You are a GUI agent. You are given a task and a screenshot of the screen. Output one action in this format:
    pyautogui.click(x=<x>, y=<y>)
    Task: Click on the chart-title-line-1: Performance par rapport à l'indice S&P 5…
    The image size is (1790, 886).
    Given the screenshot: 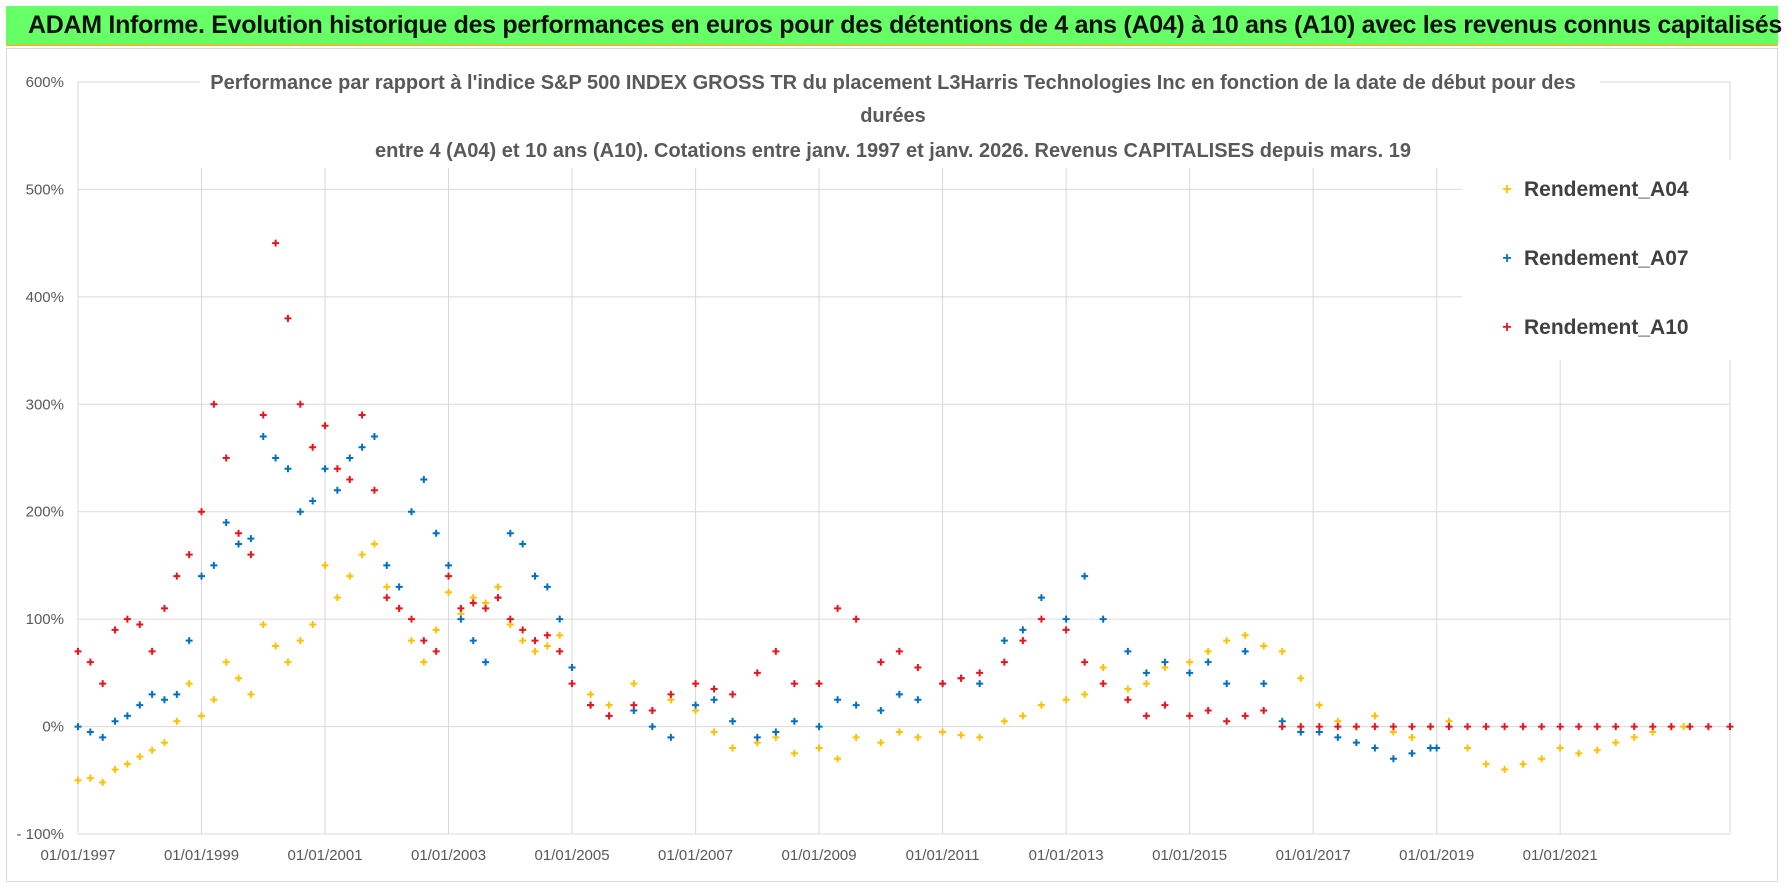 What is the action you would take?
    pyautogui.click(x=892, y=83)
    